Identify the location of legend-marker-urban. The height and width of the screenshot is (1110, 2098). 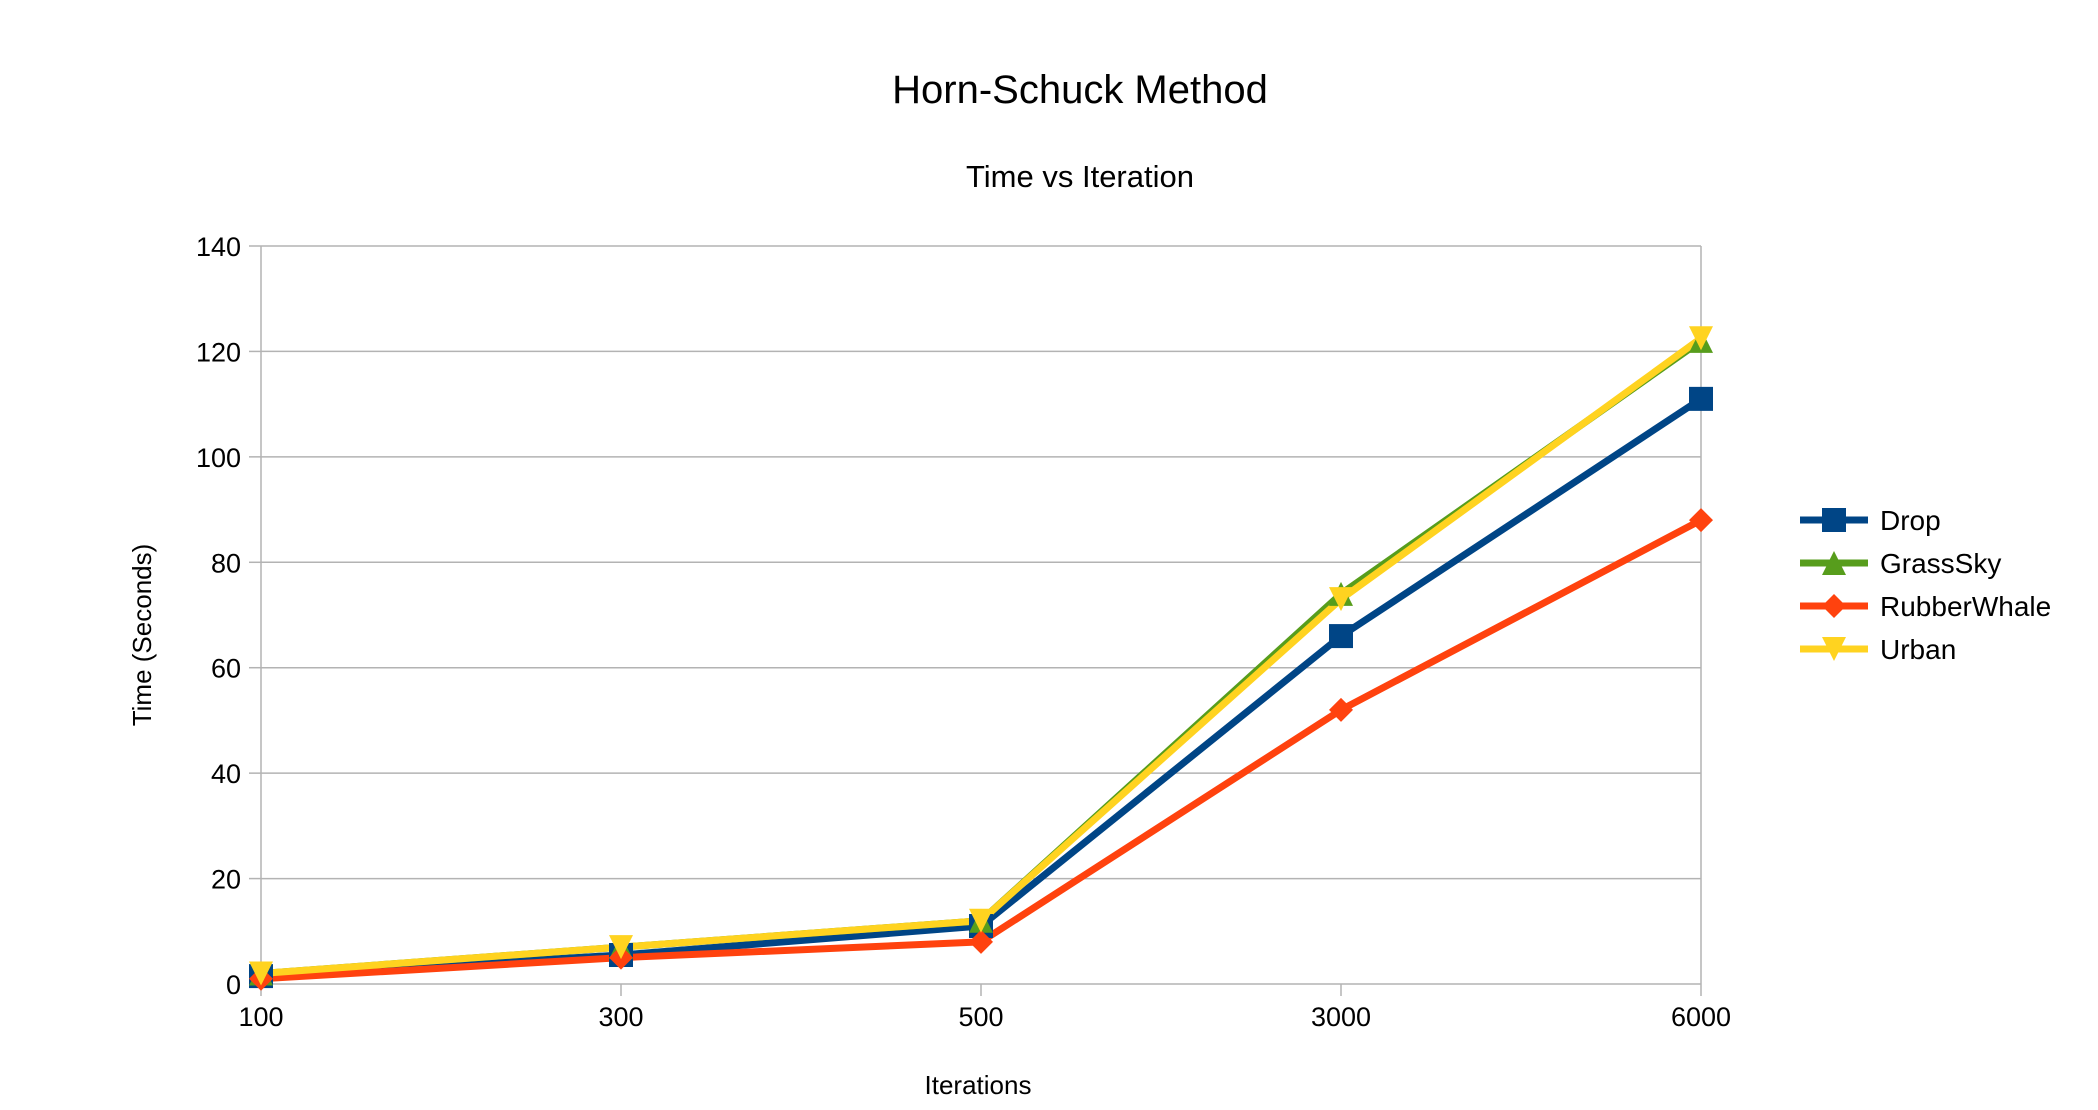
(1834, 649).